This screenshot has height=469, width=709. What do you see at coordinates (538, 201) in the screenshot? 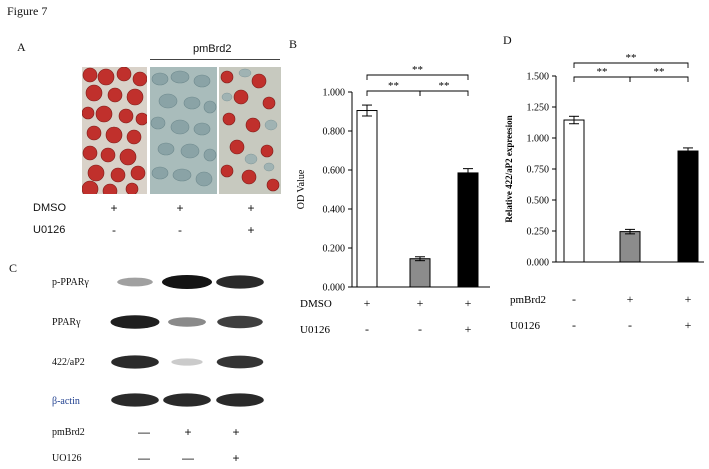
I see `y-tick-label: 0.500` at bounding box center [538, 201].